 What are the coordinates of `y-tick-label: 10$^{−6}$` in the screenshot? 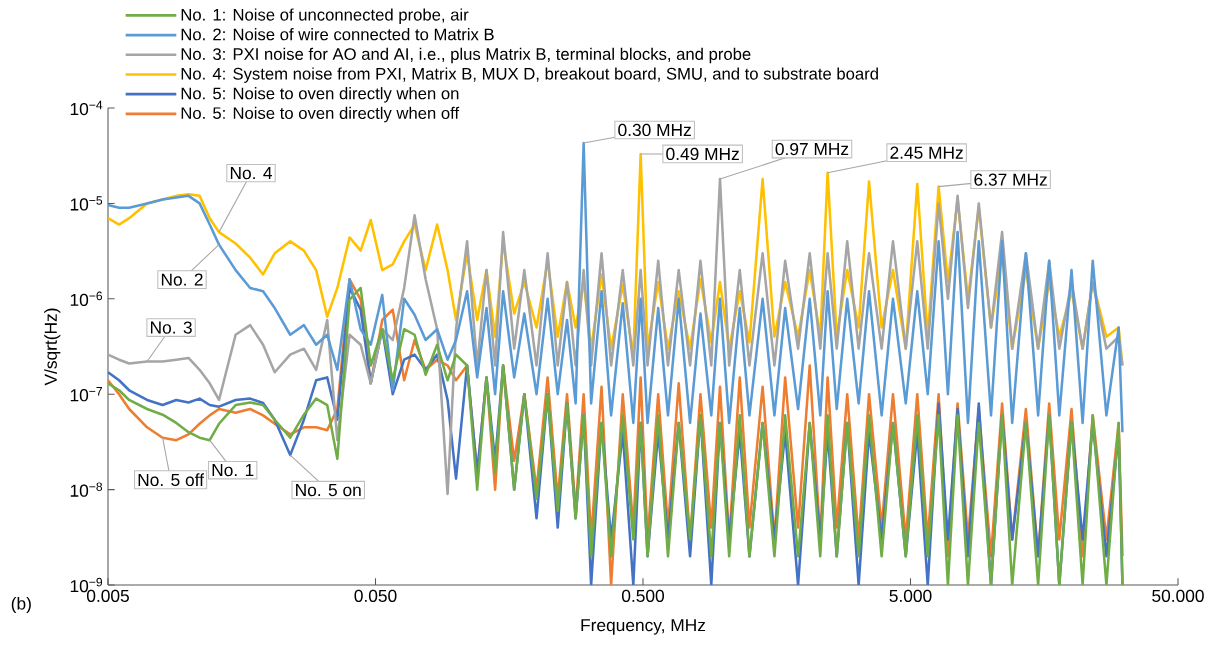 It's located at (86, 299).